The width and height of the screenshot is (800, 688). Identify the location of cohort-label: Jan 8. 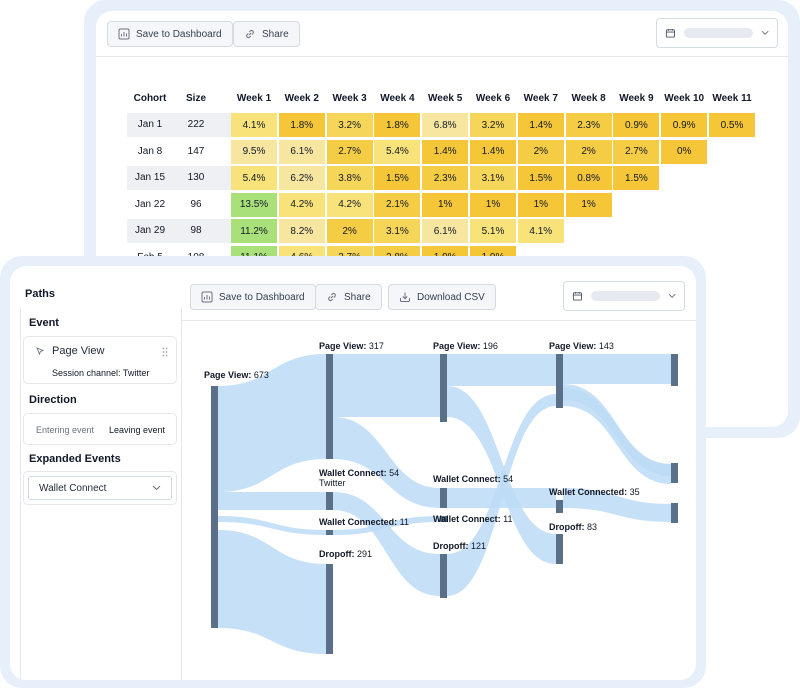
(150, 151).